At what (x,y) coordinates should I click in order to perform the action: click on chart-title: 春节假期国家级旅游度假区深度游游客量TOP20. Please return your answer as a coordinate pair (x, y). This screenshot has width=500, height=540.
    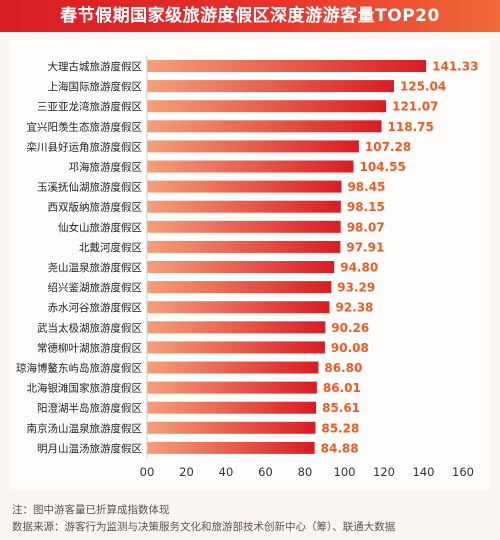
    Looking at the image, I should click on (250, 16).